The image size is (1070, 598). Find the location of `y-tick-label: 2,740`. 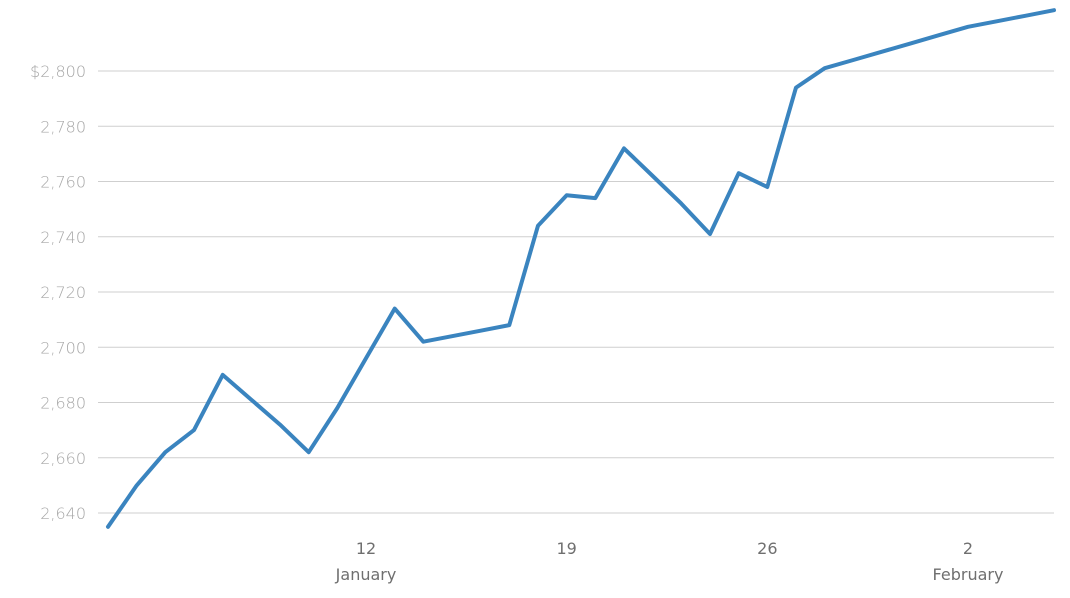

y-tick-label: 2,740 is located at coordinates (63, 237).